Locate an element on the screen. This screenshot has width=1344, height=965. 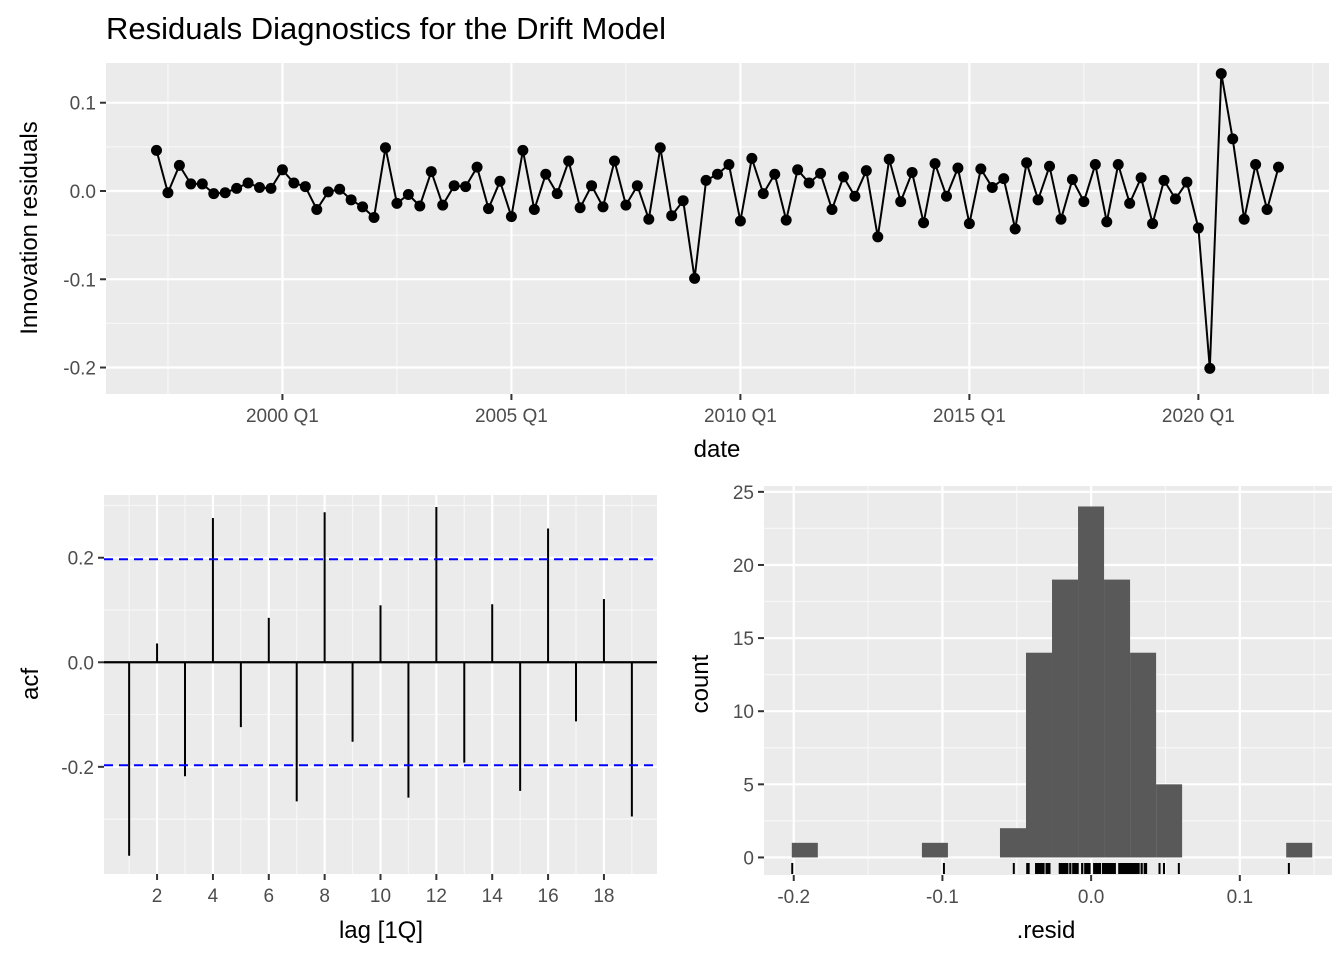
acf-y-tick-label: -0.2 is located at coordinates (77, 768).